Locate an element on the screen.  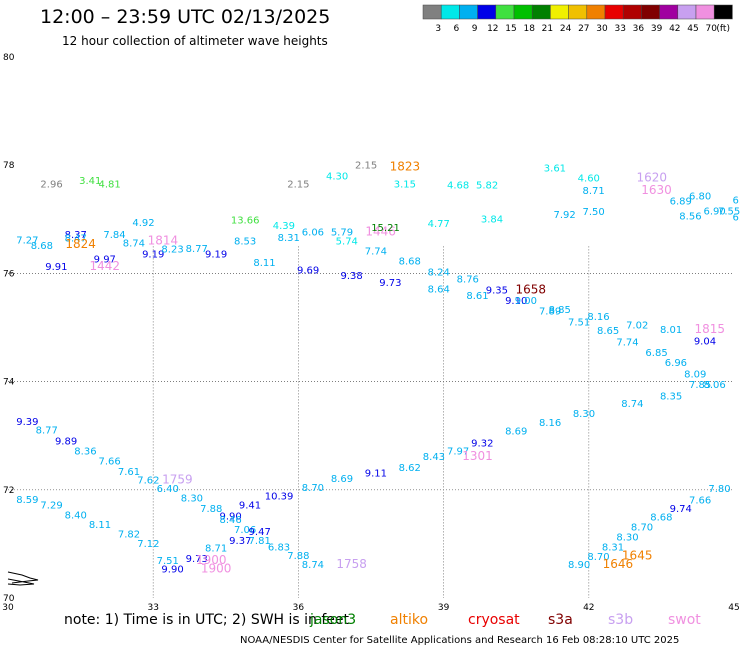
wave-height-value: 7.74 is located at coordinates (627, 342).